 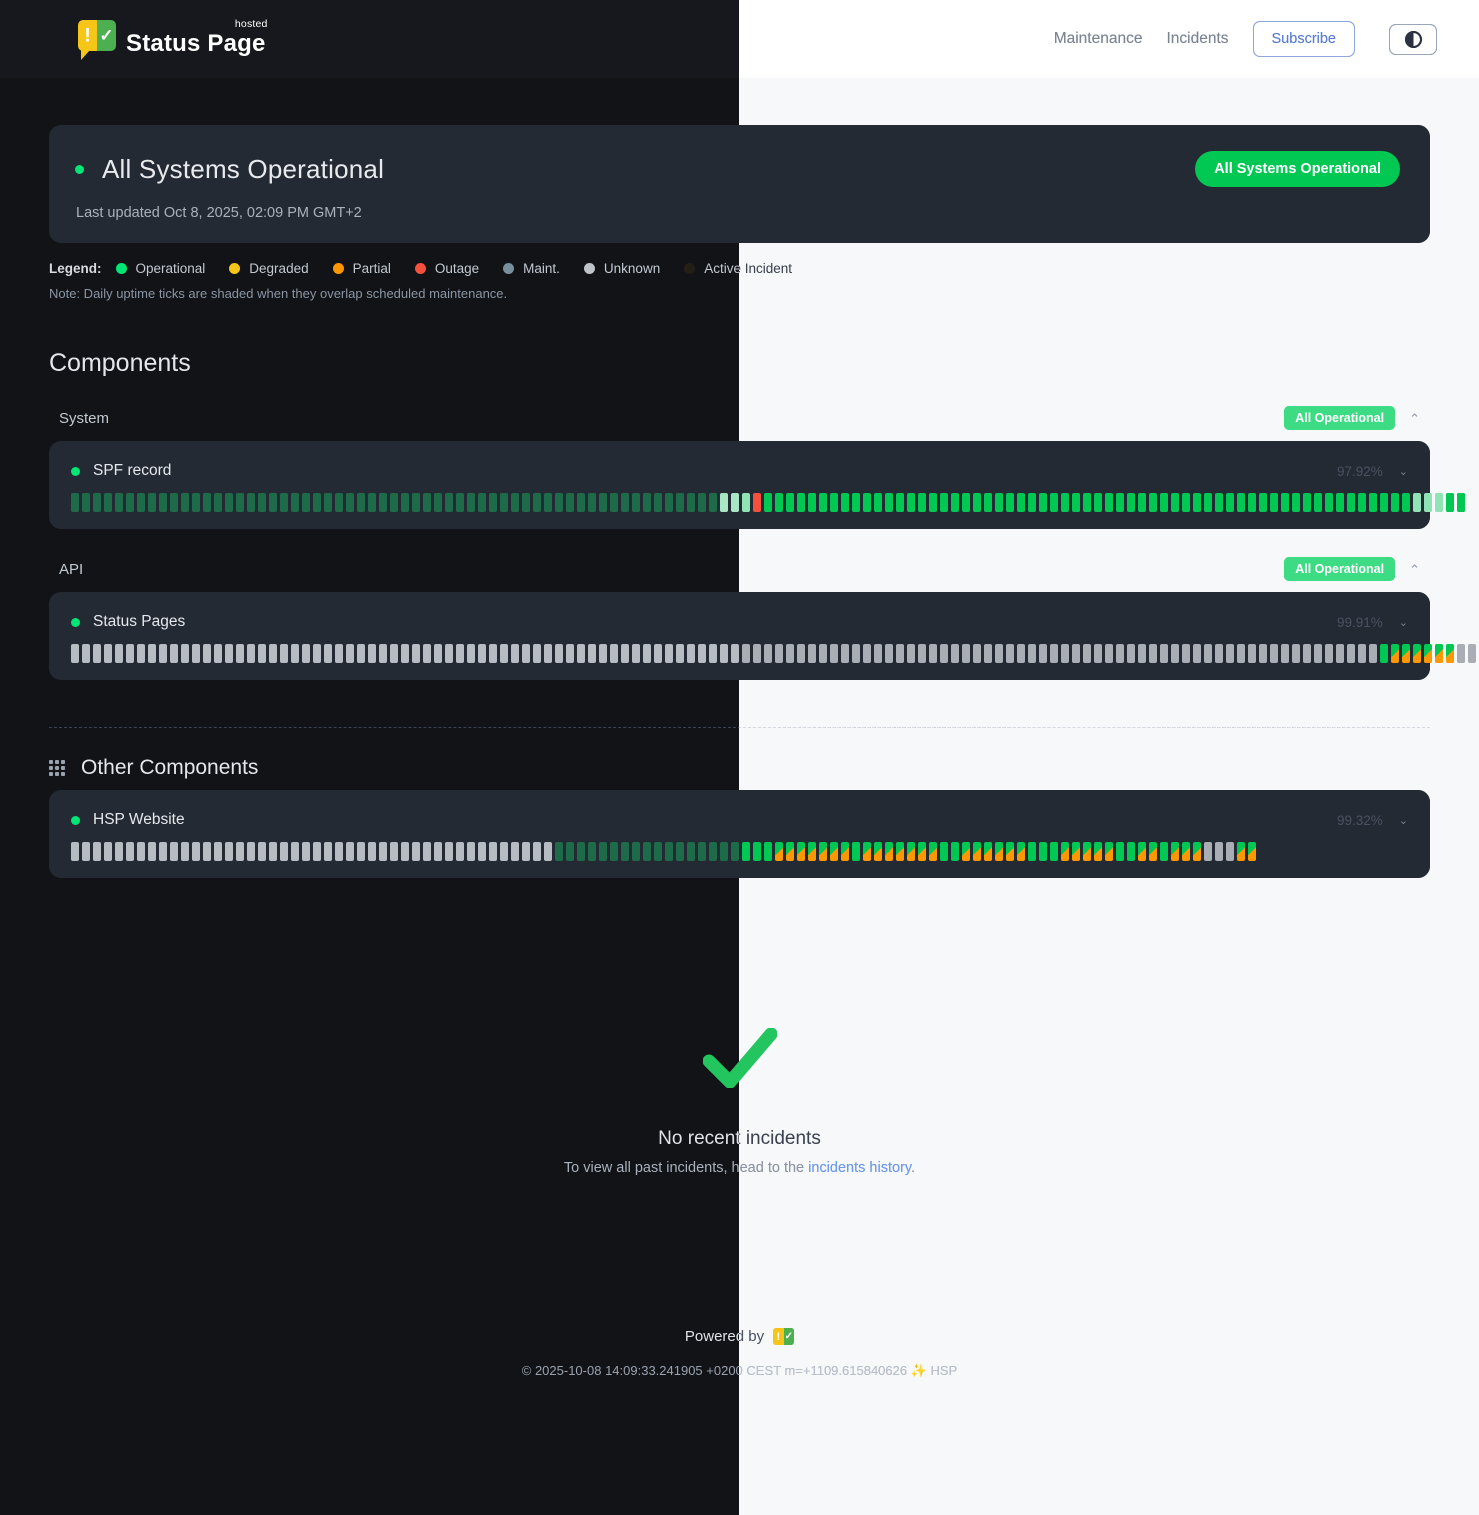 What do you see at coordinates (1403, 820) in the screenshot?
I see `chevron-icon: ⌄` at bounding box center [1403, 820].